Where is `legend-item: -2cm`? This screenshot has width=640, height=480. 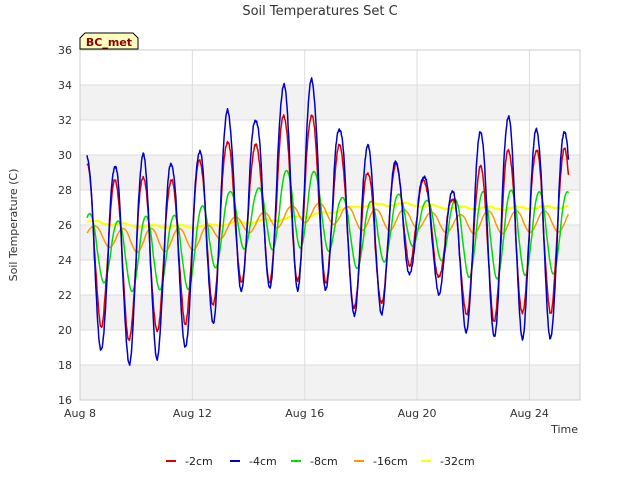
legend-item: -2cm is located at coordinates (189, 461).